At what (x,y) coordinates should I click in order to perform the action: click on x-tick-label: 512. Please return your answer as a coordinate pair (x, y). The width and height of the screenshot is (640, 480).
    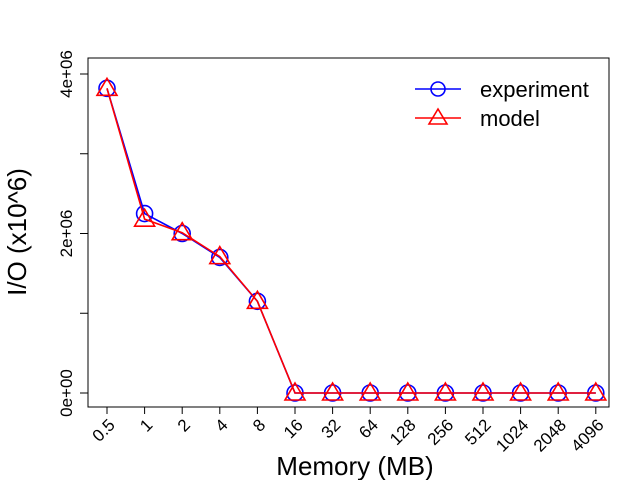
    Looking at the image, I should click on (477, 431).